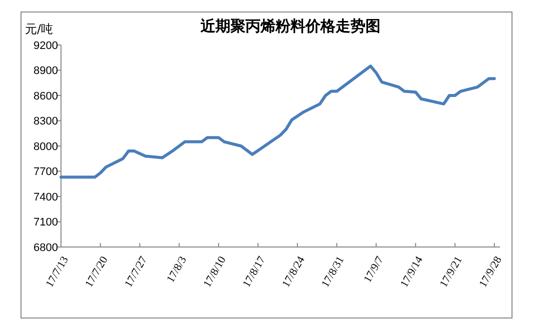 The height and width of the screenshot is (334, 550). What do you see at coordinates (46, 71) in the screenshot?
I see `y-tick-label: 8900` at bounding box center [46, 71].